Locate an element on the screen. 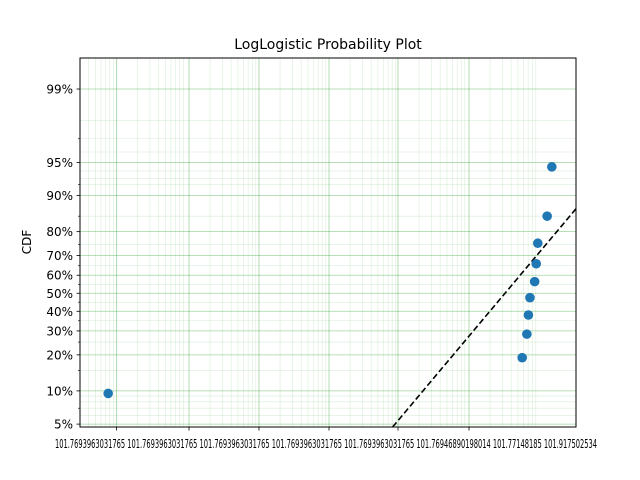 Image resolution: width=640 pixels, height=480 pixels. y-tick-label: 60% is located at coordinates (59, 276).